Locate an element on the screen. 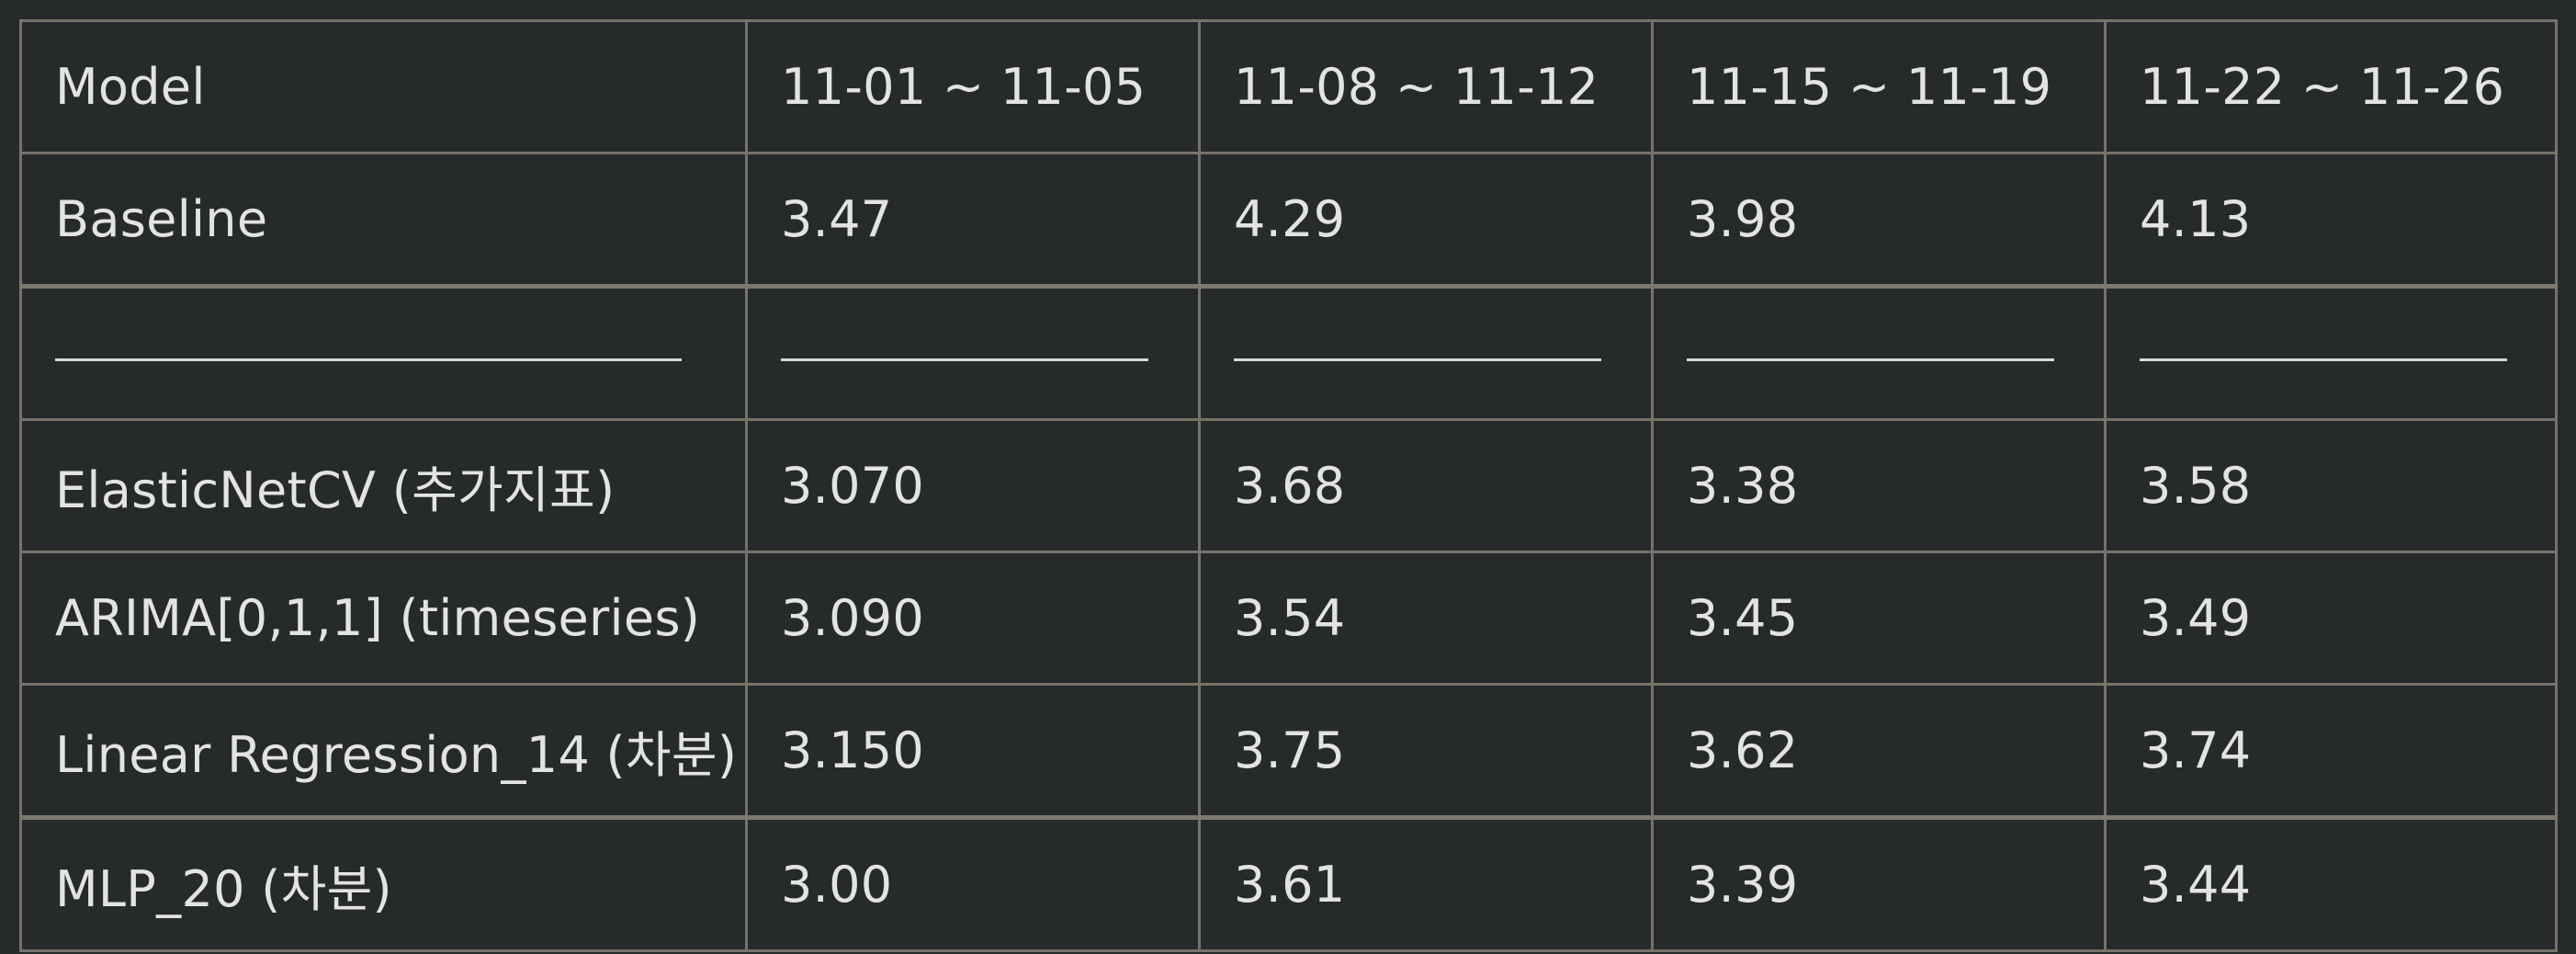  value-cell: 4.13 is located at coordinates (2331, 220).